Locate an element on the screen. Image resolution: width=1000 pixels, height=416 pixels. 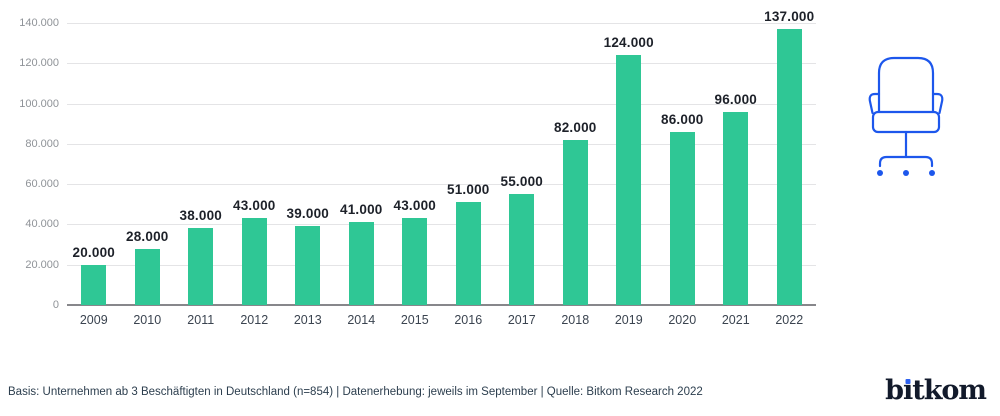
bar-value-label: 28.000 is located at coordinates (147, 236).